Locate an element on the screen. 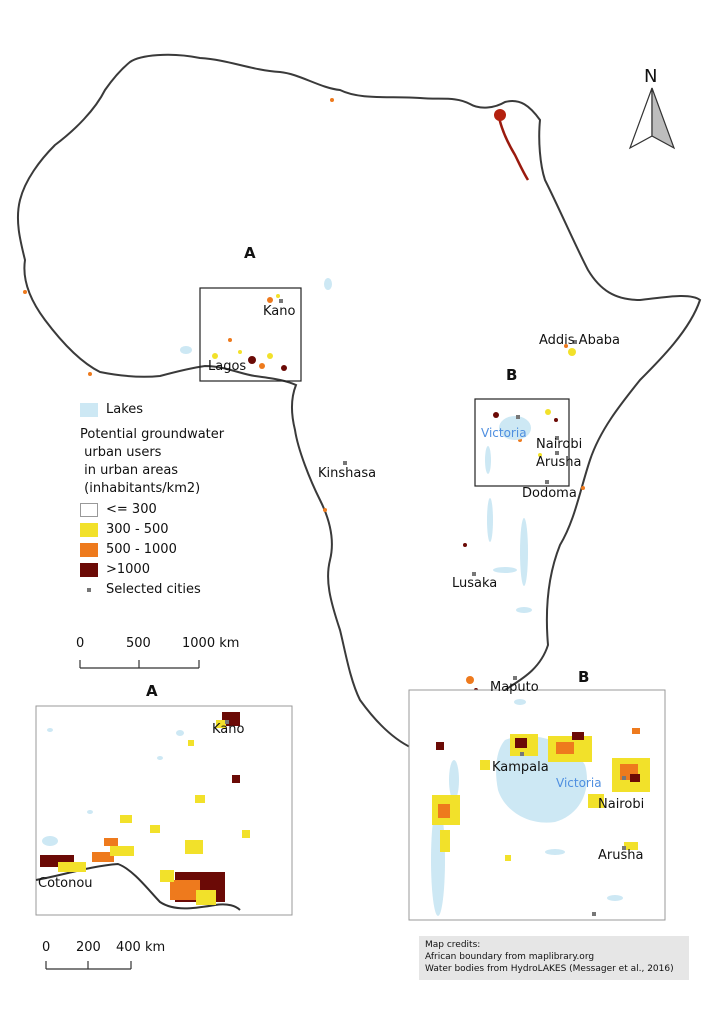 This screenshot has height=1024, width=724. legend-class-label: <= 300 is located at coordinates (131, 509).